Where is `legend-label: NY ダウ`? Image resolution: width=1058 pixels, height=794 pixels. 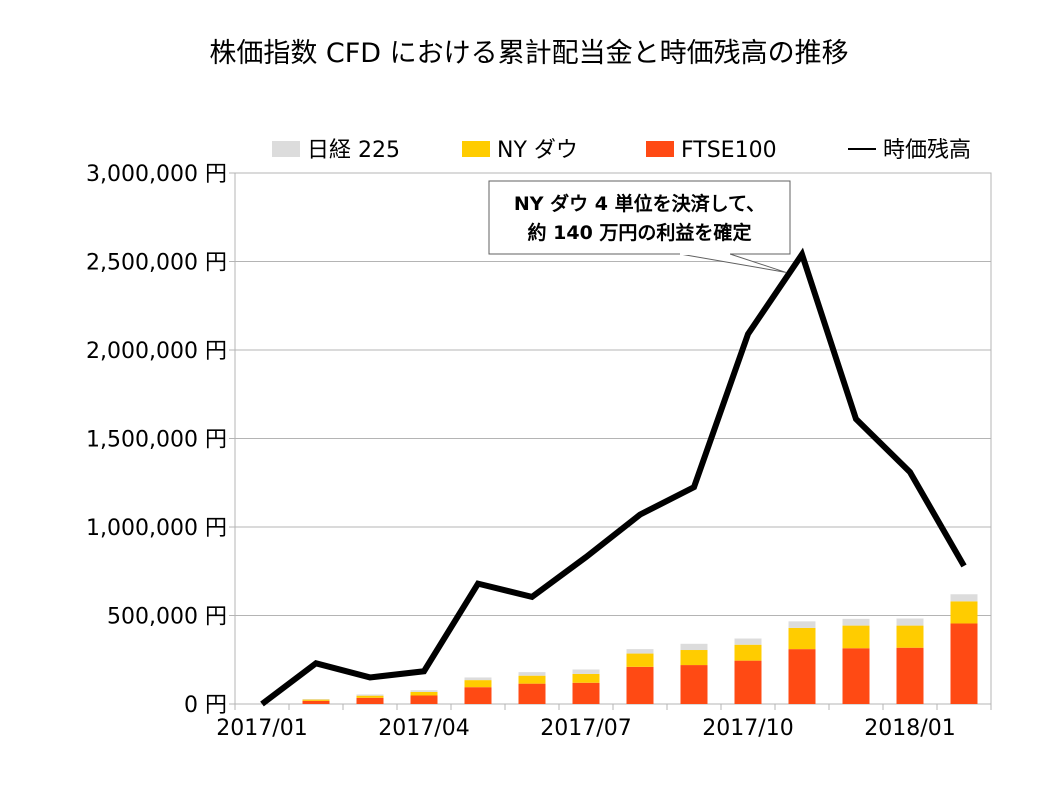 legend-label: NY ダウ is located at coordinates (537, 150).